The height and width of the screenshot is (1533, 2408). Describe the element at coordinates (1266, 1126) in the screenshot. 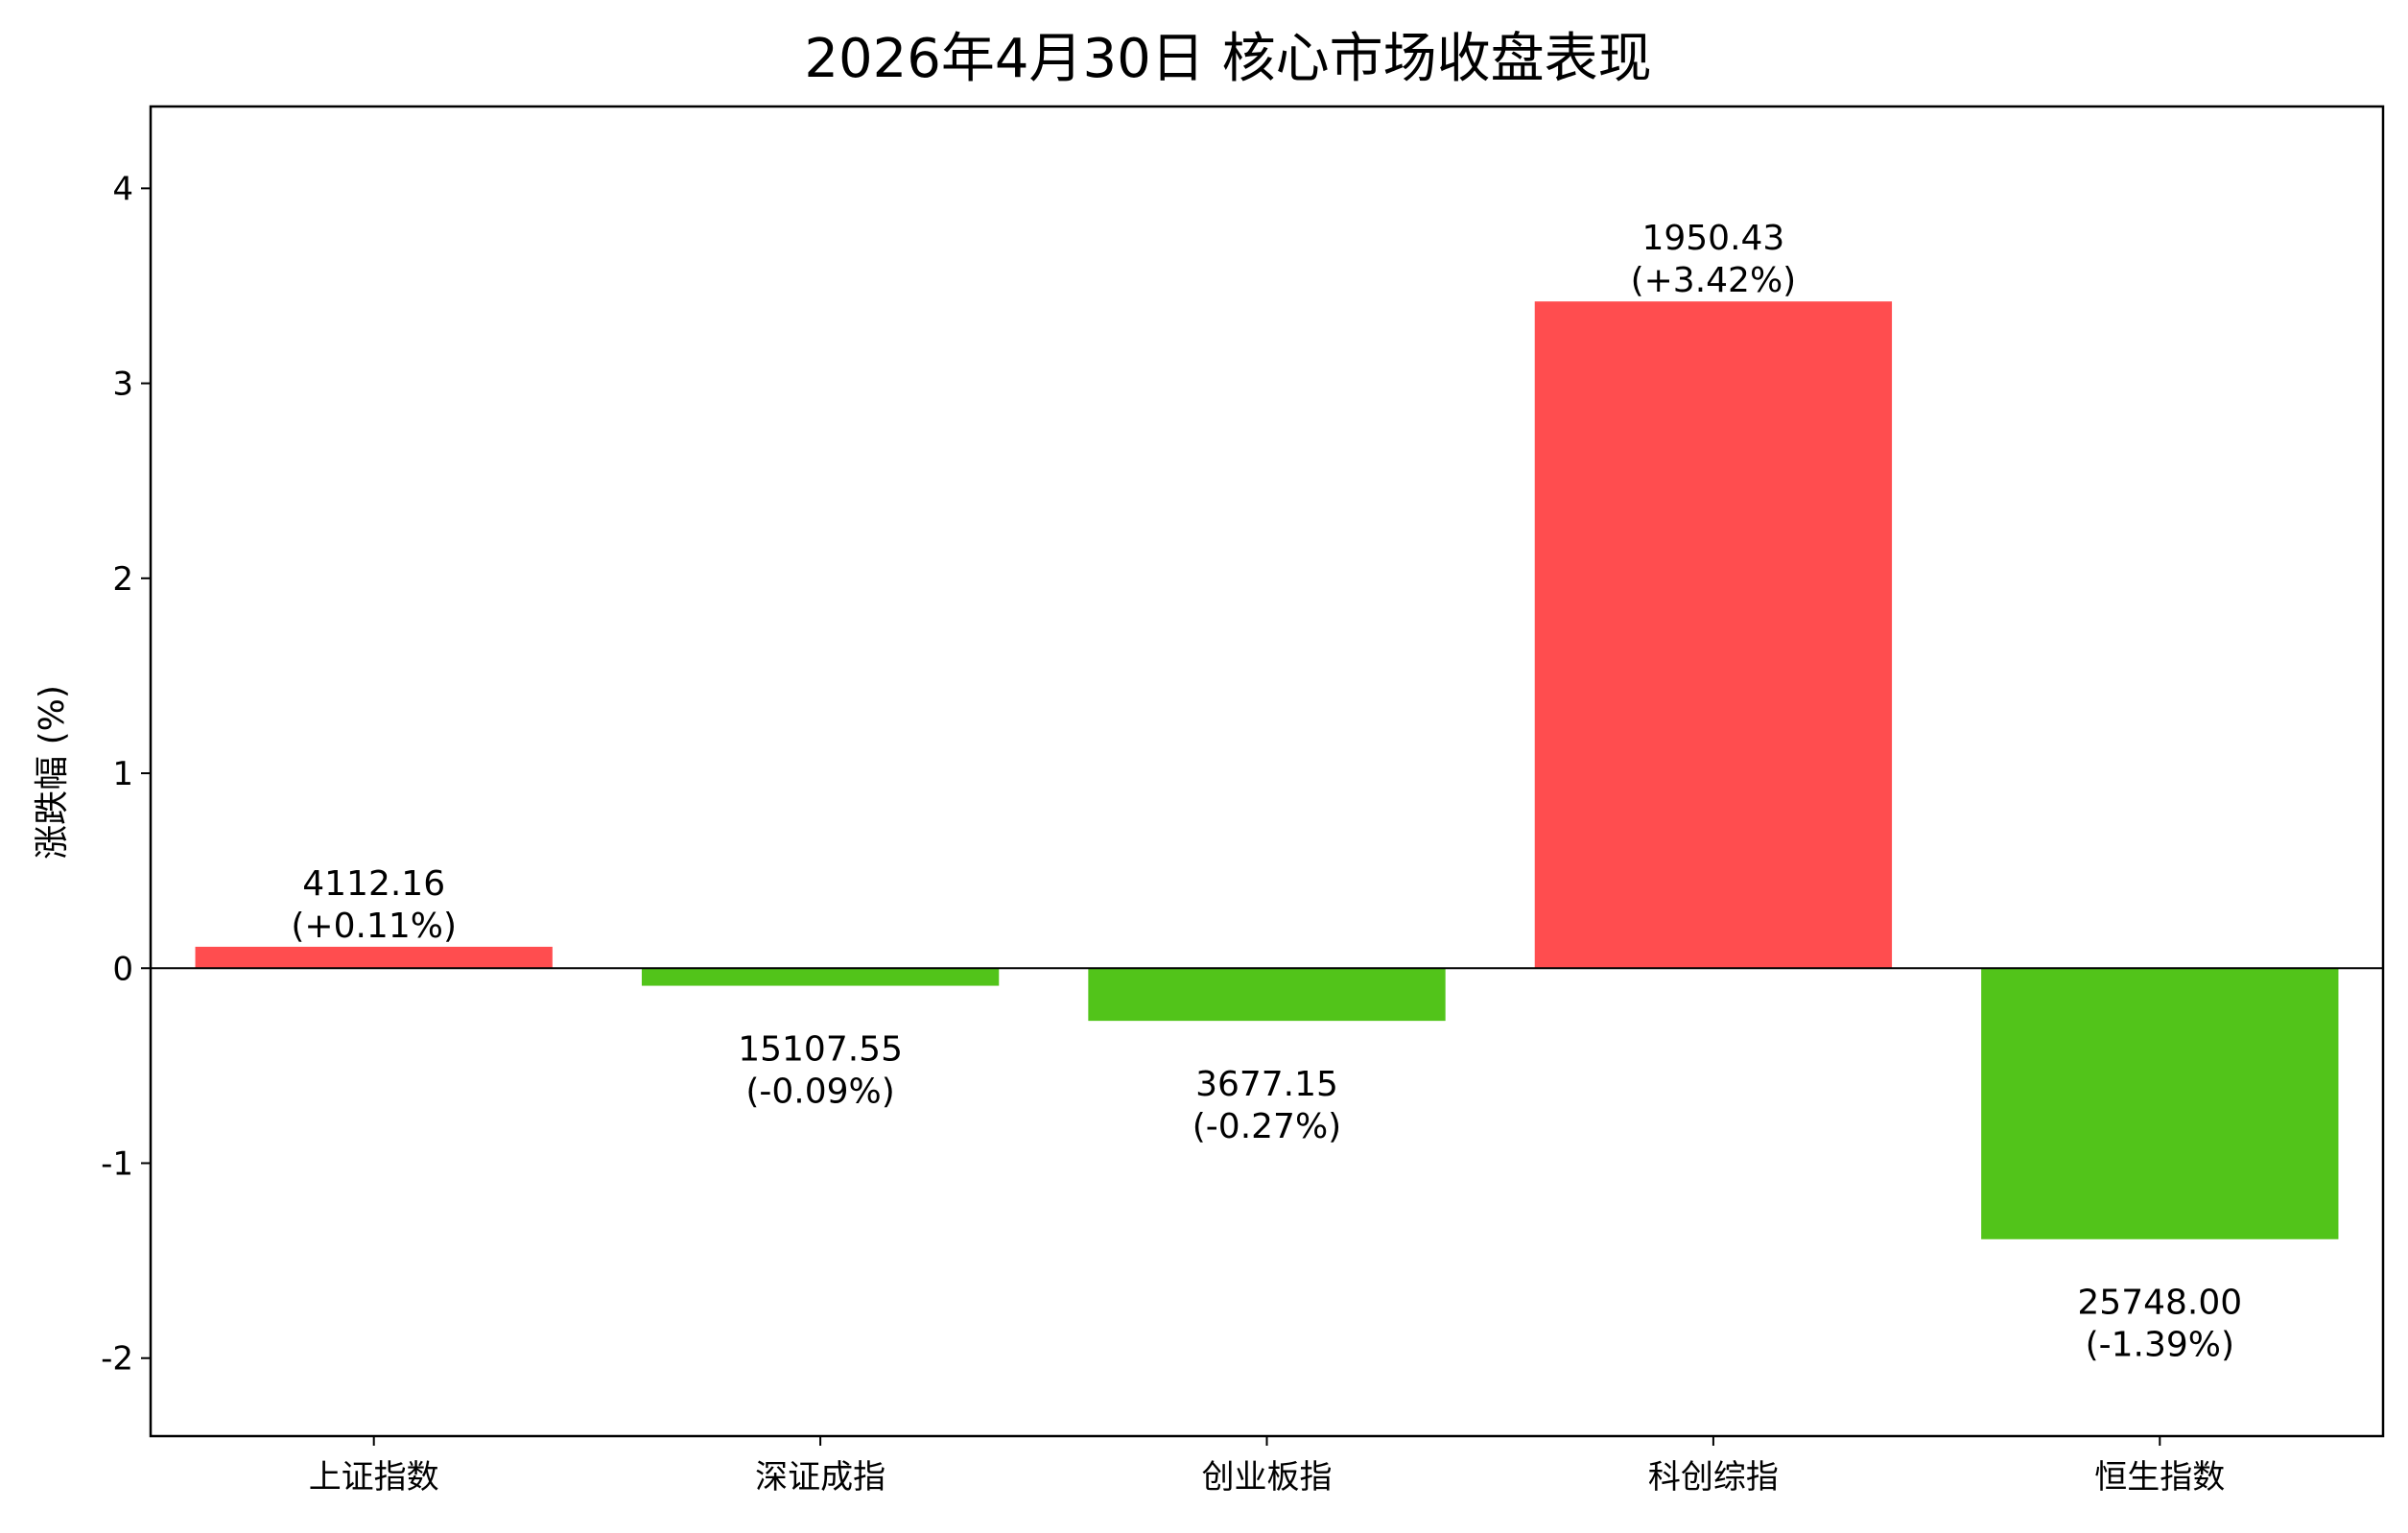

I see `data-label-change: (-0.27%)` at that location.